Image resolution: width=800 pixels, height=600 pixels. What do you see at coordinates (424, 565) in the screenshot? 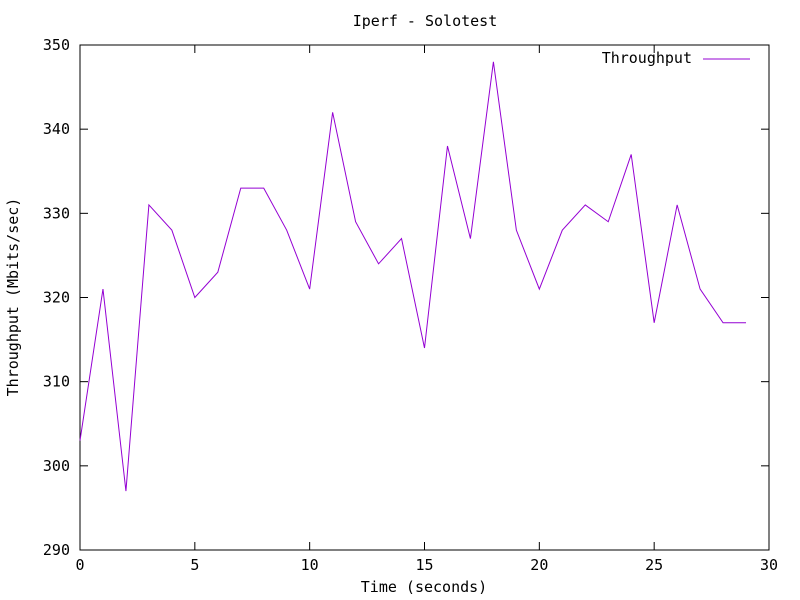
I see `x-tick-label: 15` at bounding box center [424, 565].